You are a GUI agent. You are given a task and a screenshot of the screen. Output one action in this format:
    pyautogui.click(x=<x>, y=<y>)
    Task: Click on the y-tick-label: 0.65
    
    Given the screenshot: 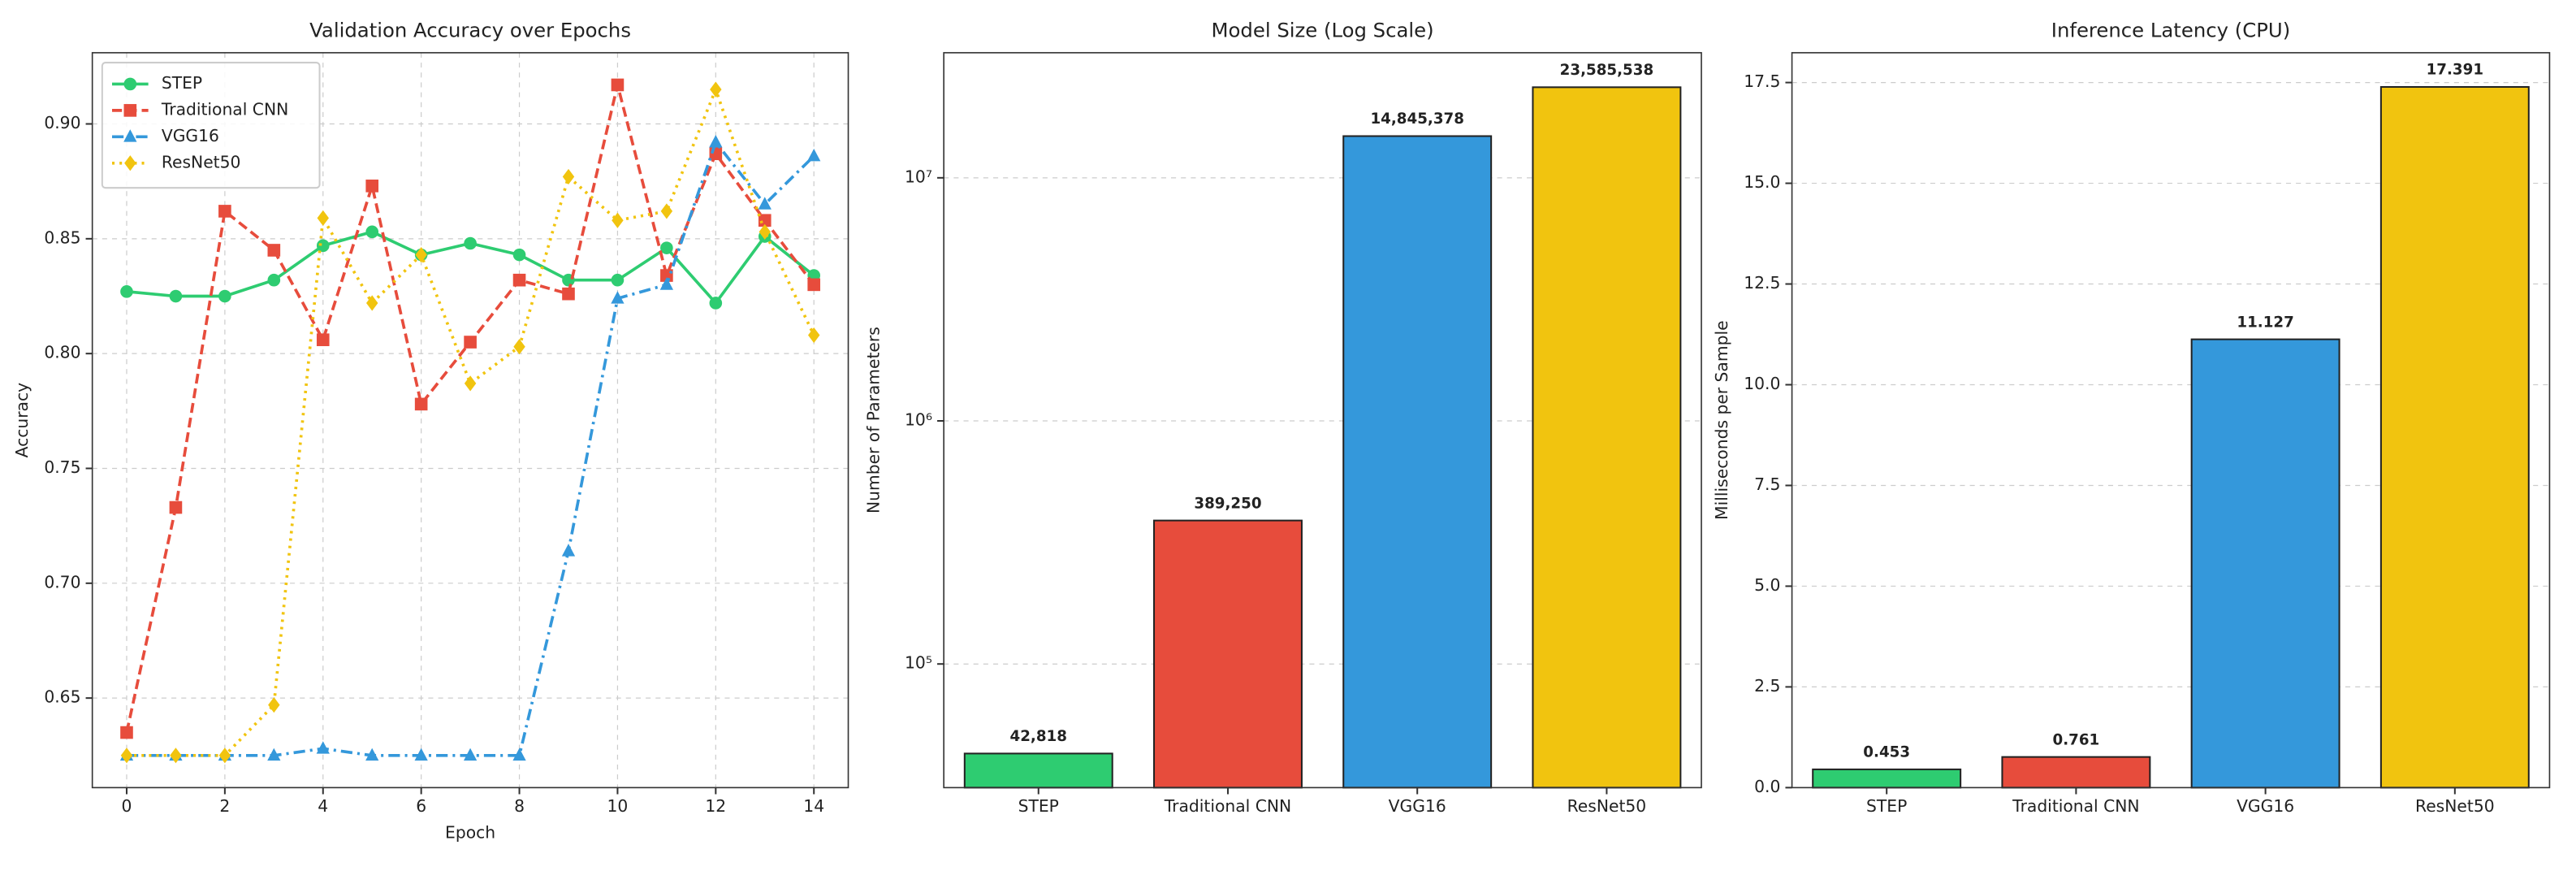 What is the action you would take?
    pyautogui.click(x=62, y=697)
    